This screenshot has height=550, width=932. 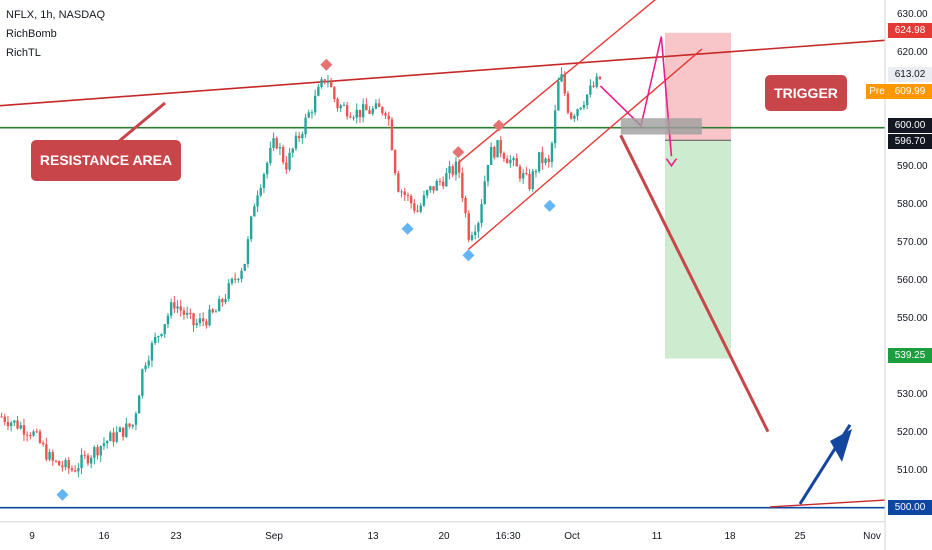 What do you see at coordinates (556, 82) in the screenshot?
I see `channel-upper` at bounding box center [556, 82].